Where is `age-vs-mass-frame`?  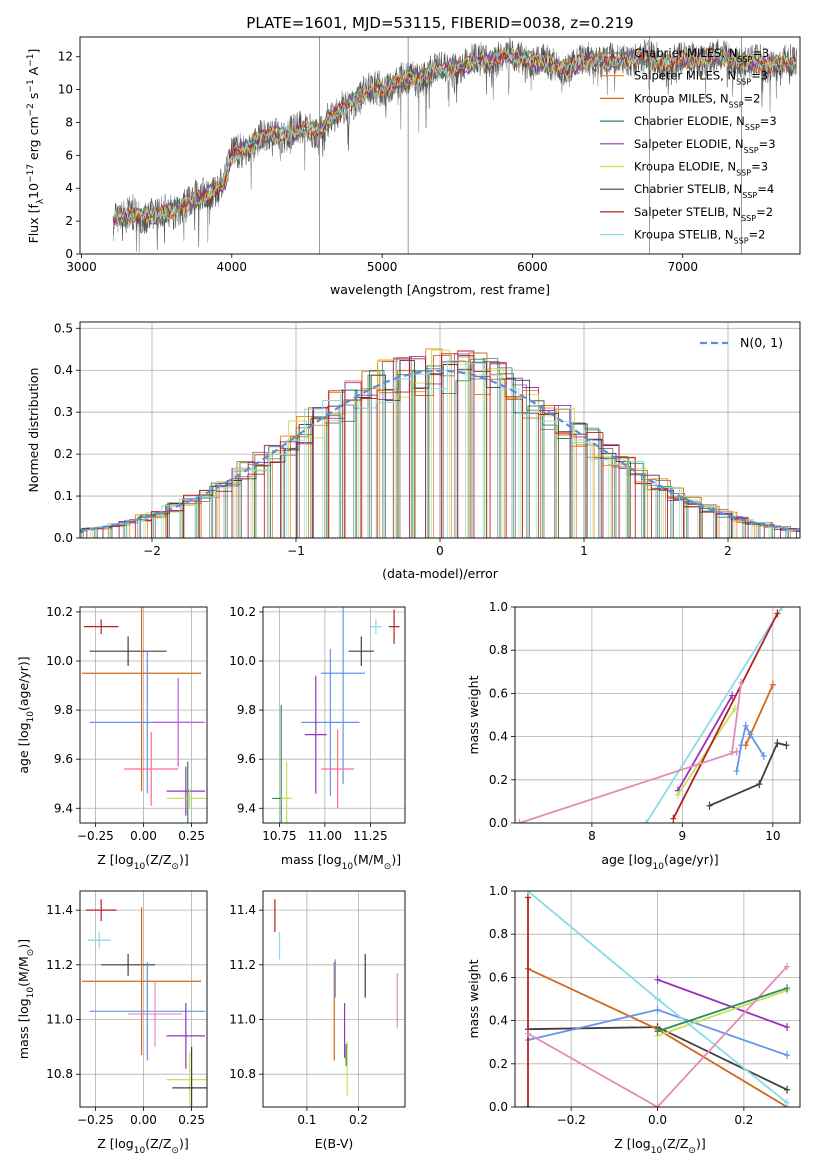 age-vs-mass-frame is located at coordinates (334, 715).